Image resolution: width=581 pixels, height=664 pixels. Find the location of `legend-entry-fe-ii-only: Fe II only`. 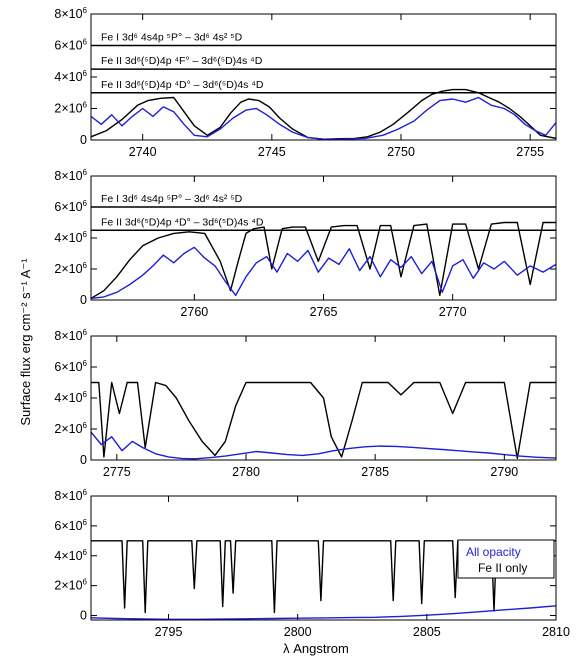

legend-entry-fe-ii-only: Fe II only is located at coordinates (502, 568).